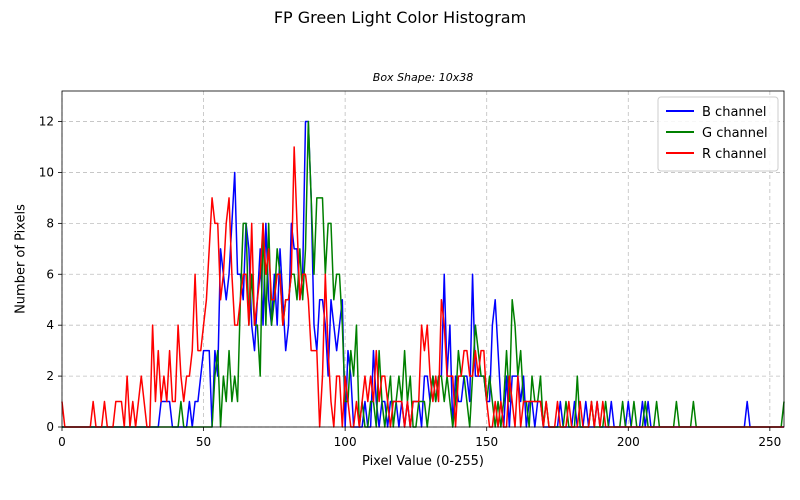 Image resolution: width=800 pixels, height=500 pixels. Describe the element at coordinates (50, 274) in the screenshot. I see `y-tick-label: 6` at that location.